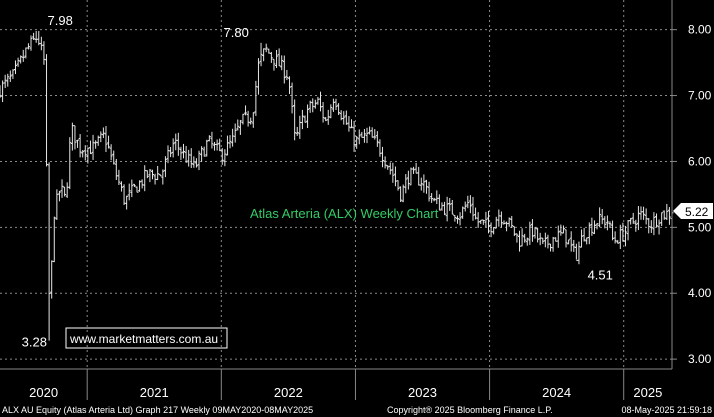  What do you see at coordinates (344, 213) in the screenshot?
I see `chart-title: Atlas Arteria (ALX) Weekly Chart` at bounding box center [344, 213].